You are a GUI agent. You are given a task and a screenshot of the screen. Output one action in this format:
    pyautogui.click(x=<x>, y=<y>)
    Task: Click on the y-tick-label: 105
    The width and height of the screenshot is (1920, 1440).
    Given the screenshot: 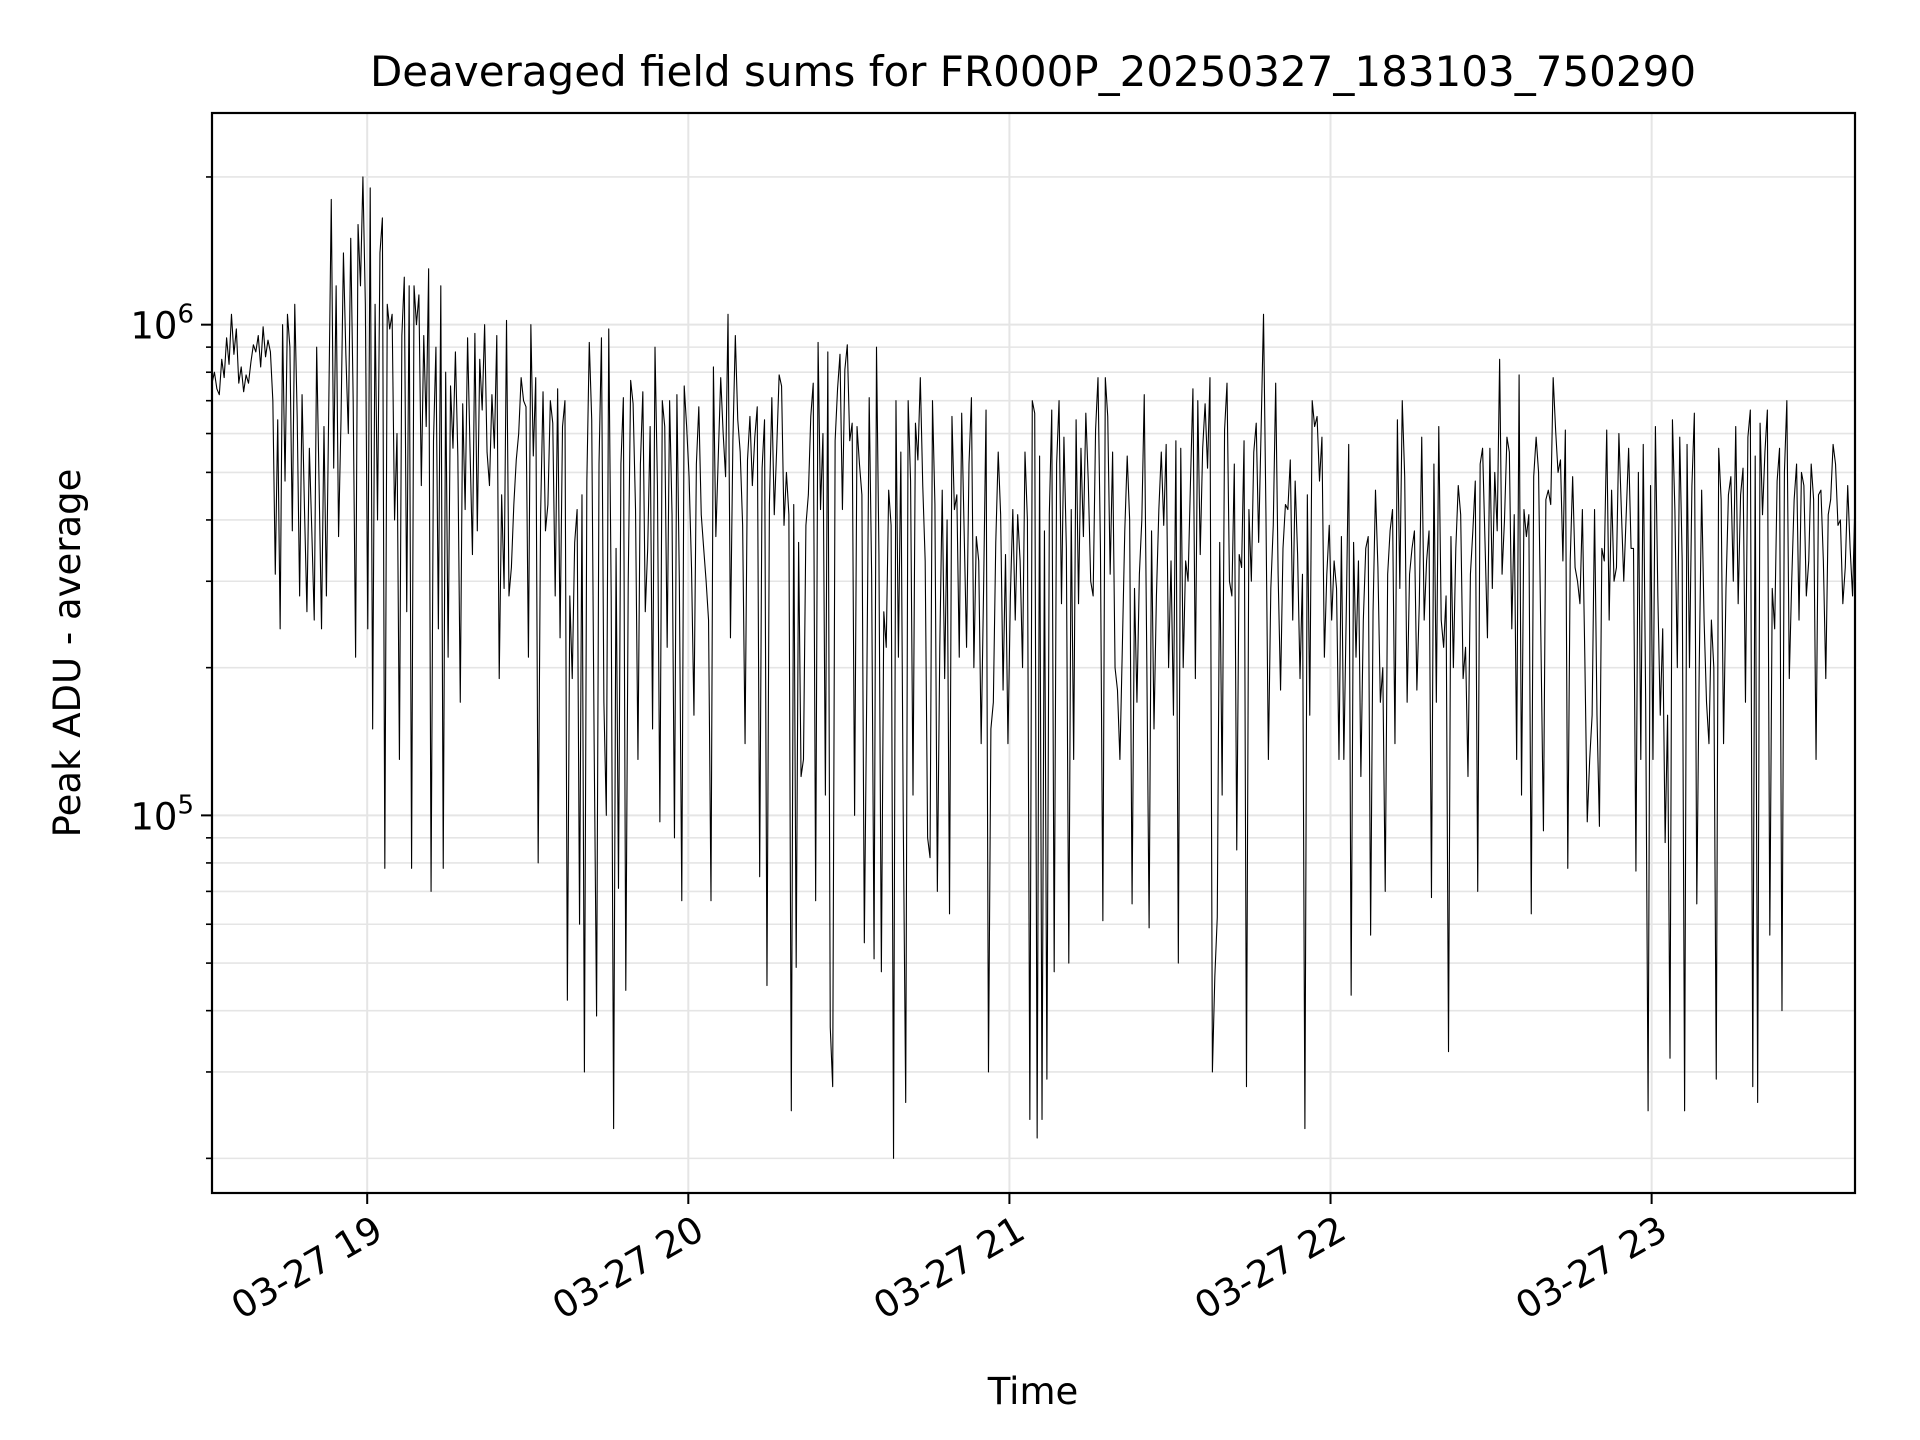 What is the action you would take?
    pyautogui.click(x=162, y=814)
    